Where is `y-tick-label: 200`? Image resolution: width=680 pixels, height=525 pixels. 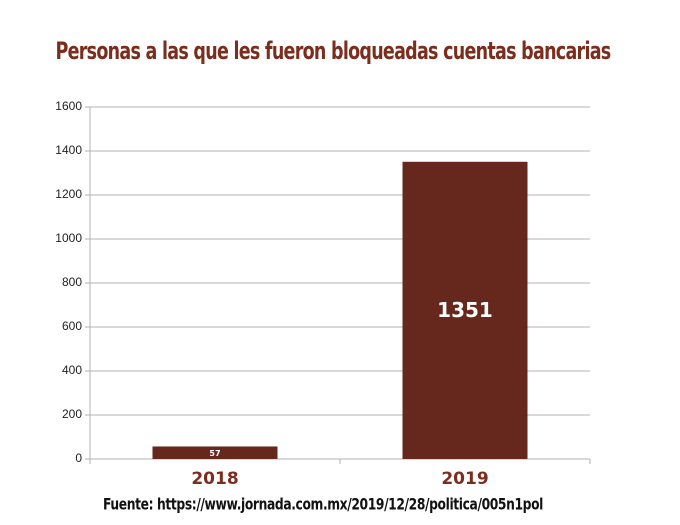 y-tick-label: 200 is located at coordinates (72, 414).